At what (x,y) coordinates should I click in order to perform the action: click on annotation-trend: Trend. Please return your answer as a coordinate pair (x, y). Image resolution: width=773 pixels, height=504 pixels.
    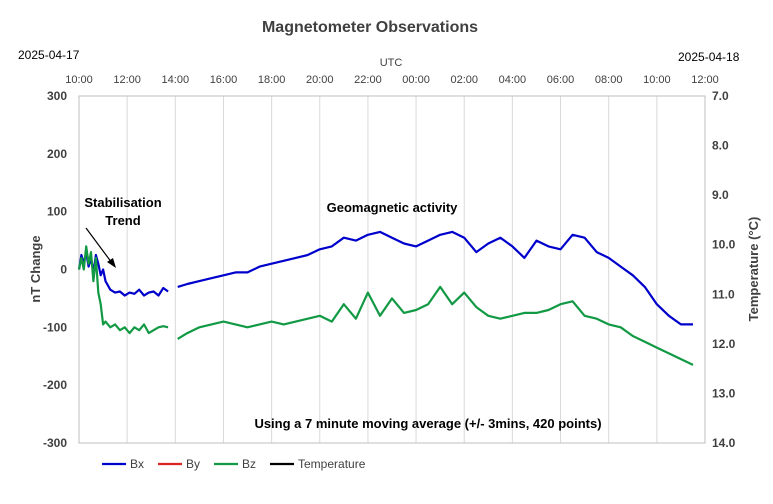
    Looking at the image, I should click on (122, 220).